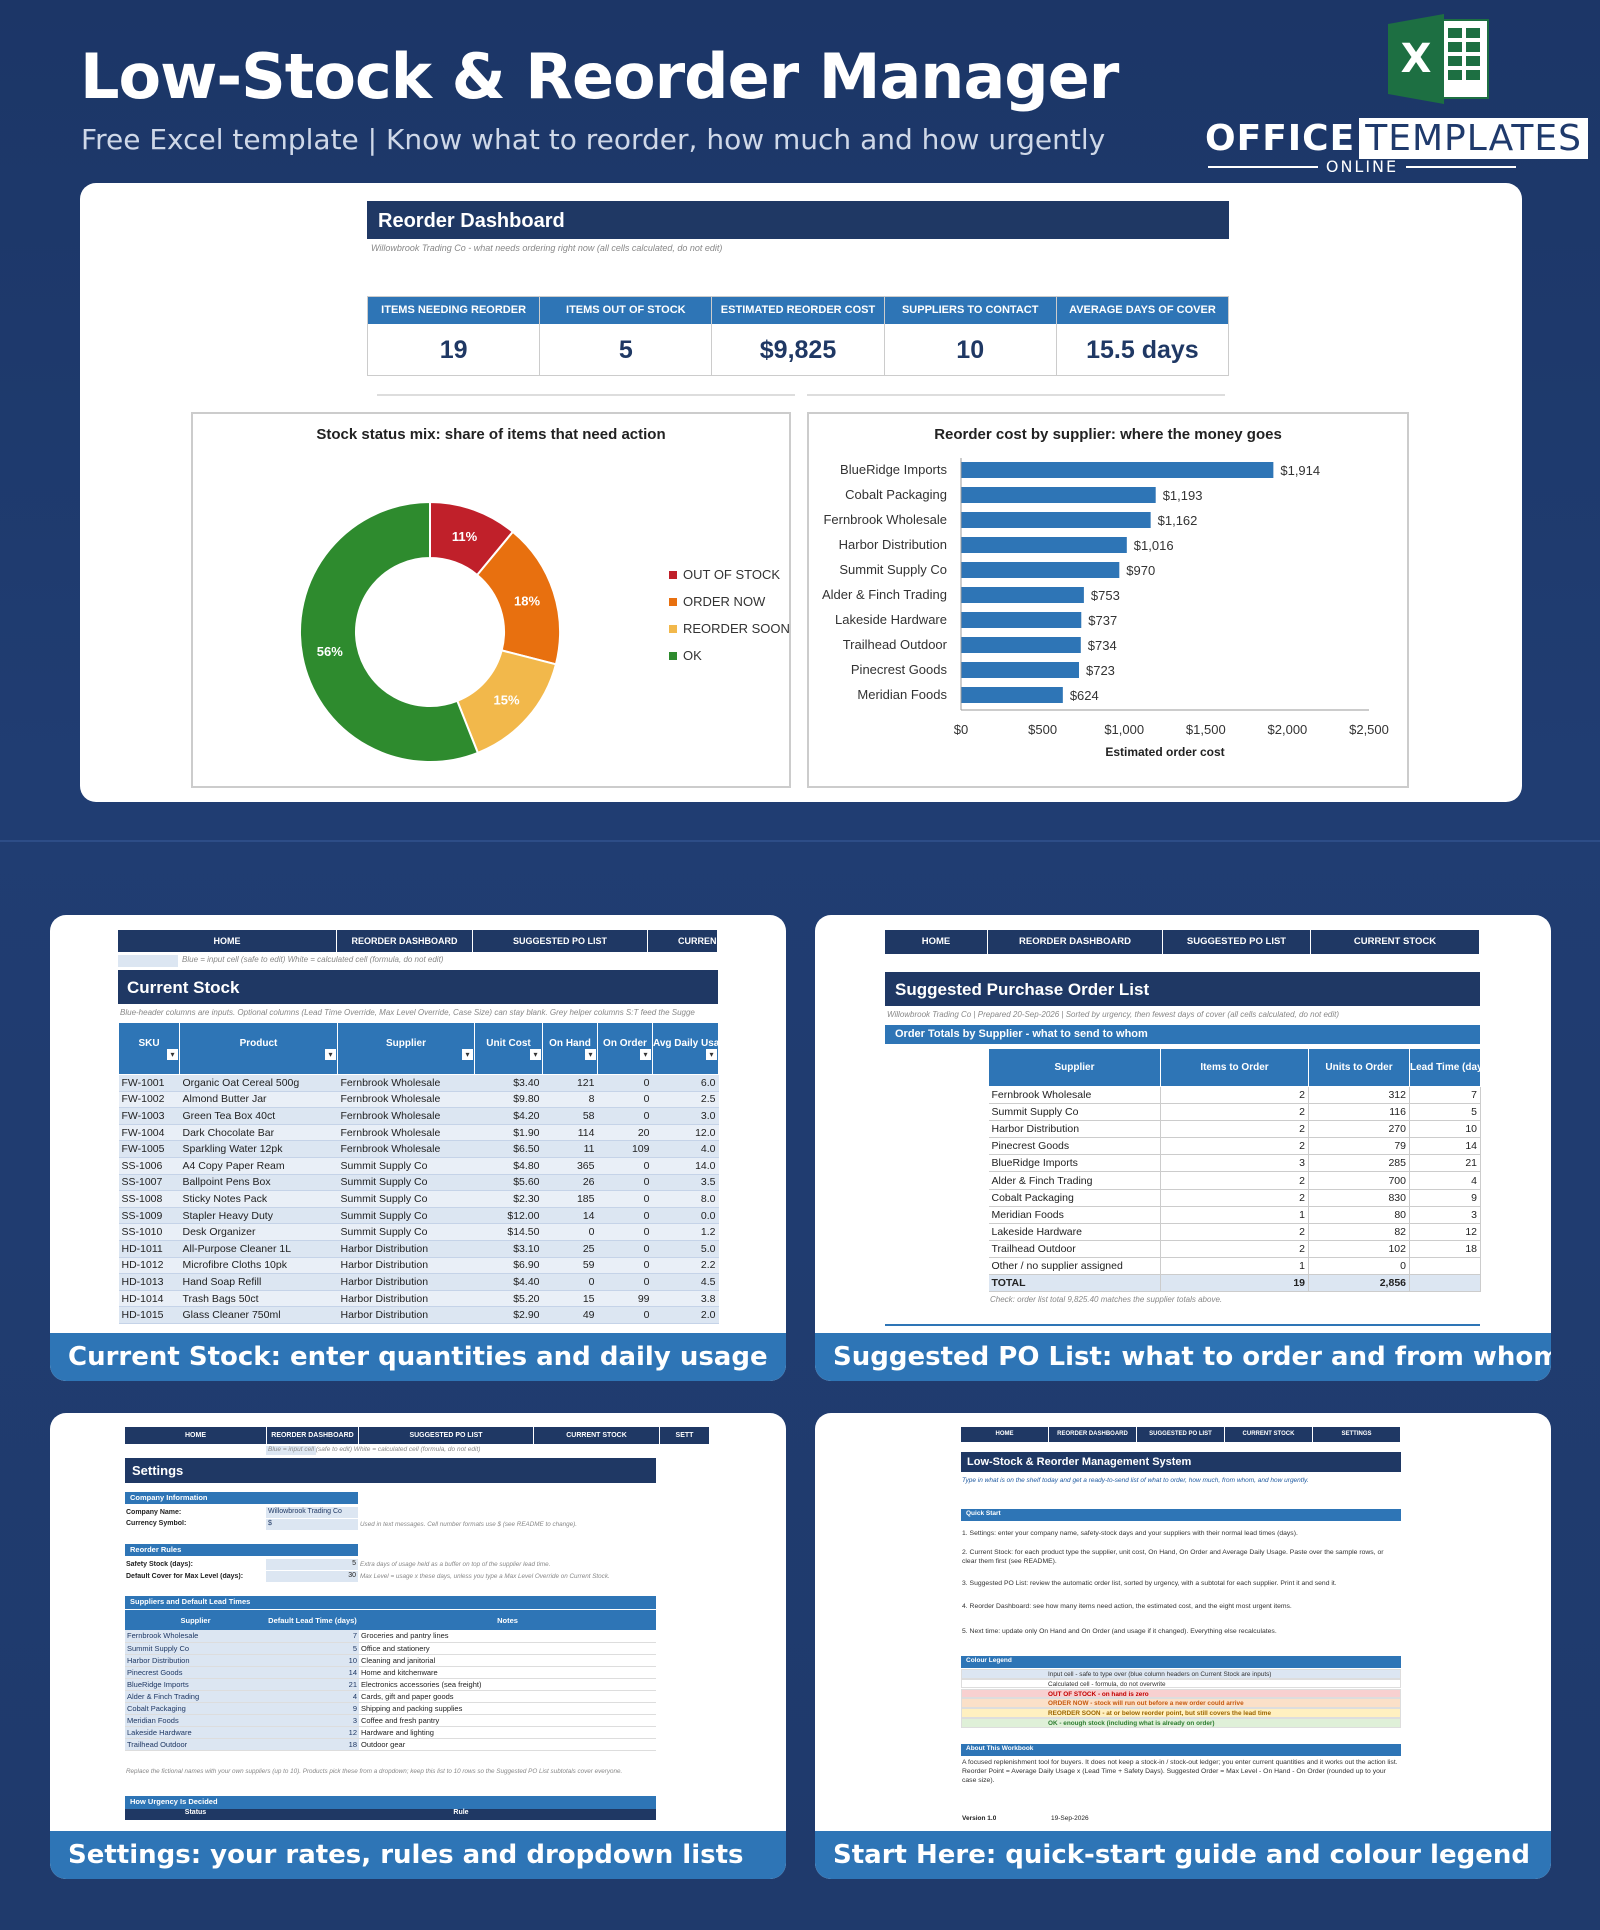  Describe the element at coordinates (685, 1266) in the screenshot. I see `table-cell: 2.2` at that location.